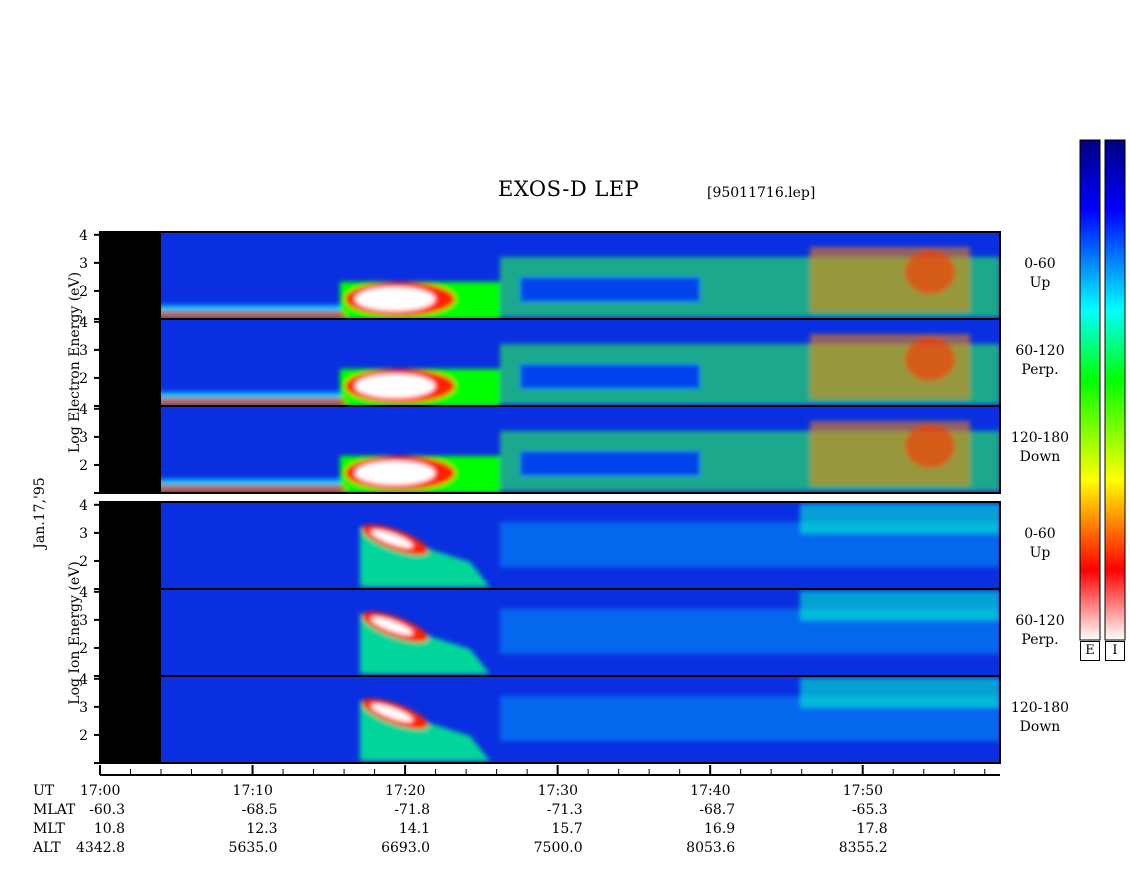 Image resolution: width=1130 pixels, height=875 pixels. I want to click on time-table-cell: 8053.6, so click(711, 848).